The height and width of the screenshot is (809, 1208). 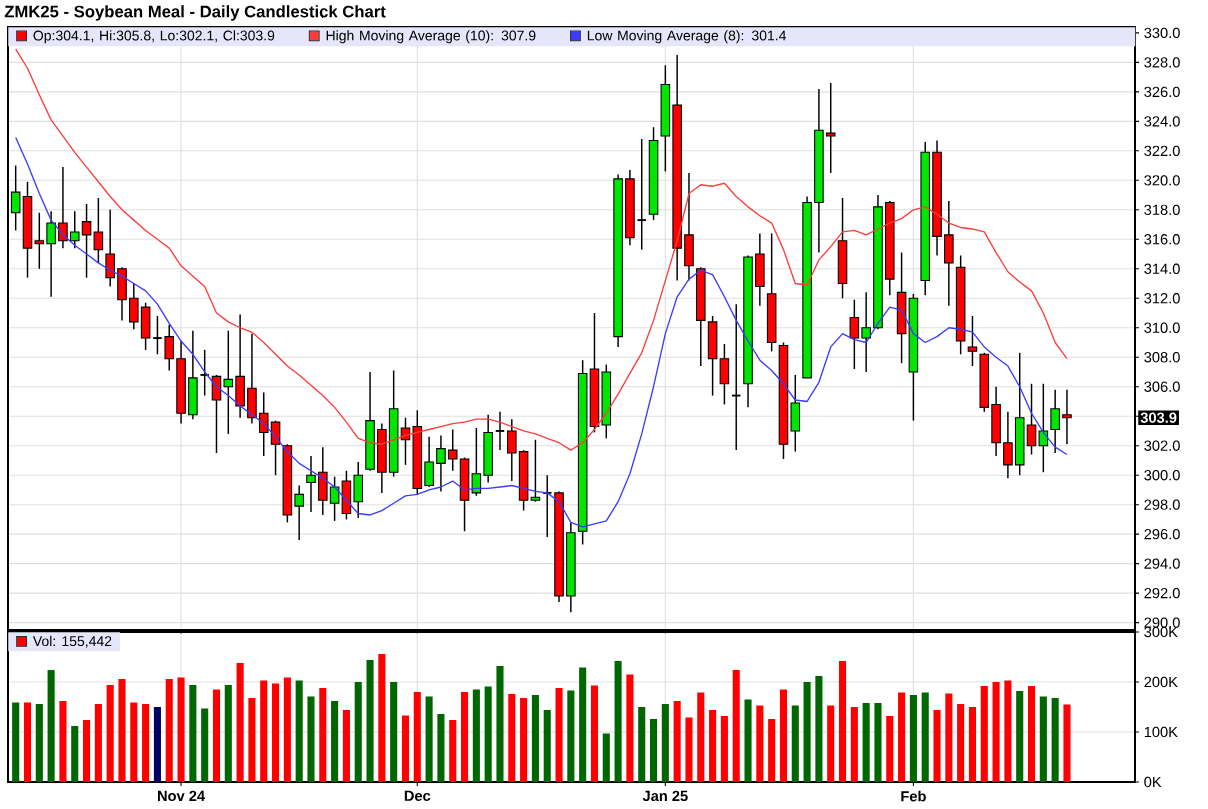 What do you see at coordinates (1162, 121) in the screenshot?
I see `y-tick-label: 324.0` at bounding box center [1162, 121].